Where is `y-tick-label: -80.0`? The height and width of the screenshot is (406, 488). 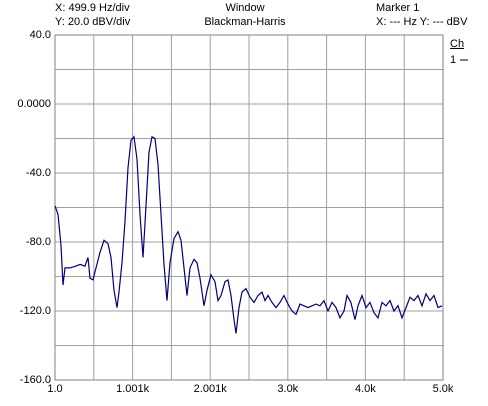
y-tick-label: -80.0 is located at coordinates (38, 242).